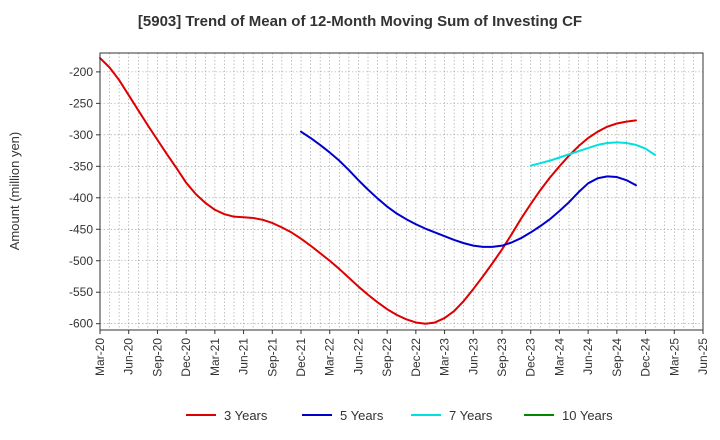  Describe the element at coordinates (81, 261) in the screenshot. I see `y-tick-label: -500` at that location.